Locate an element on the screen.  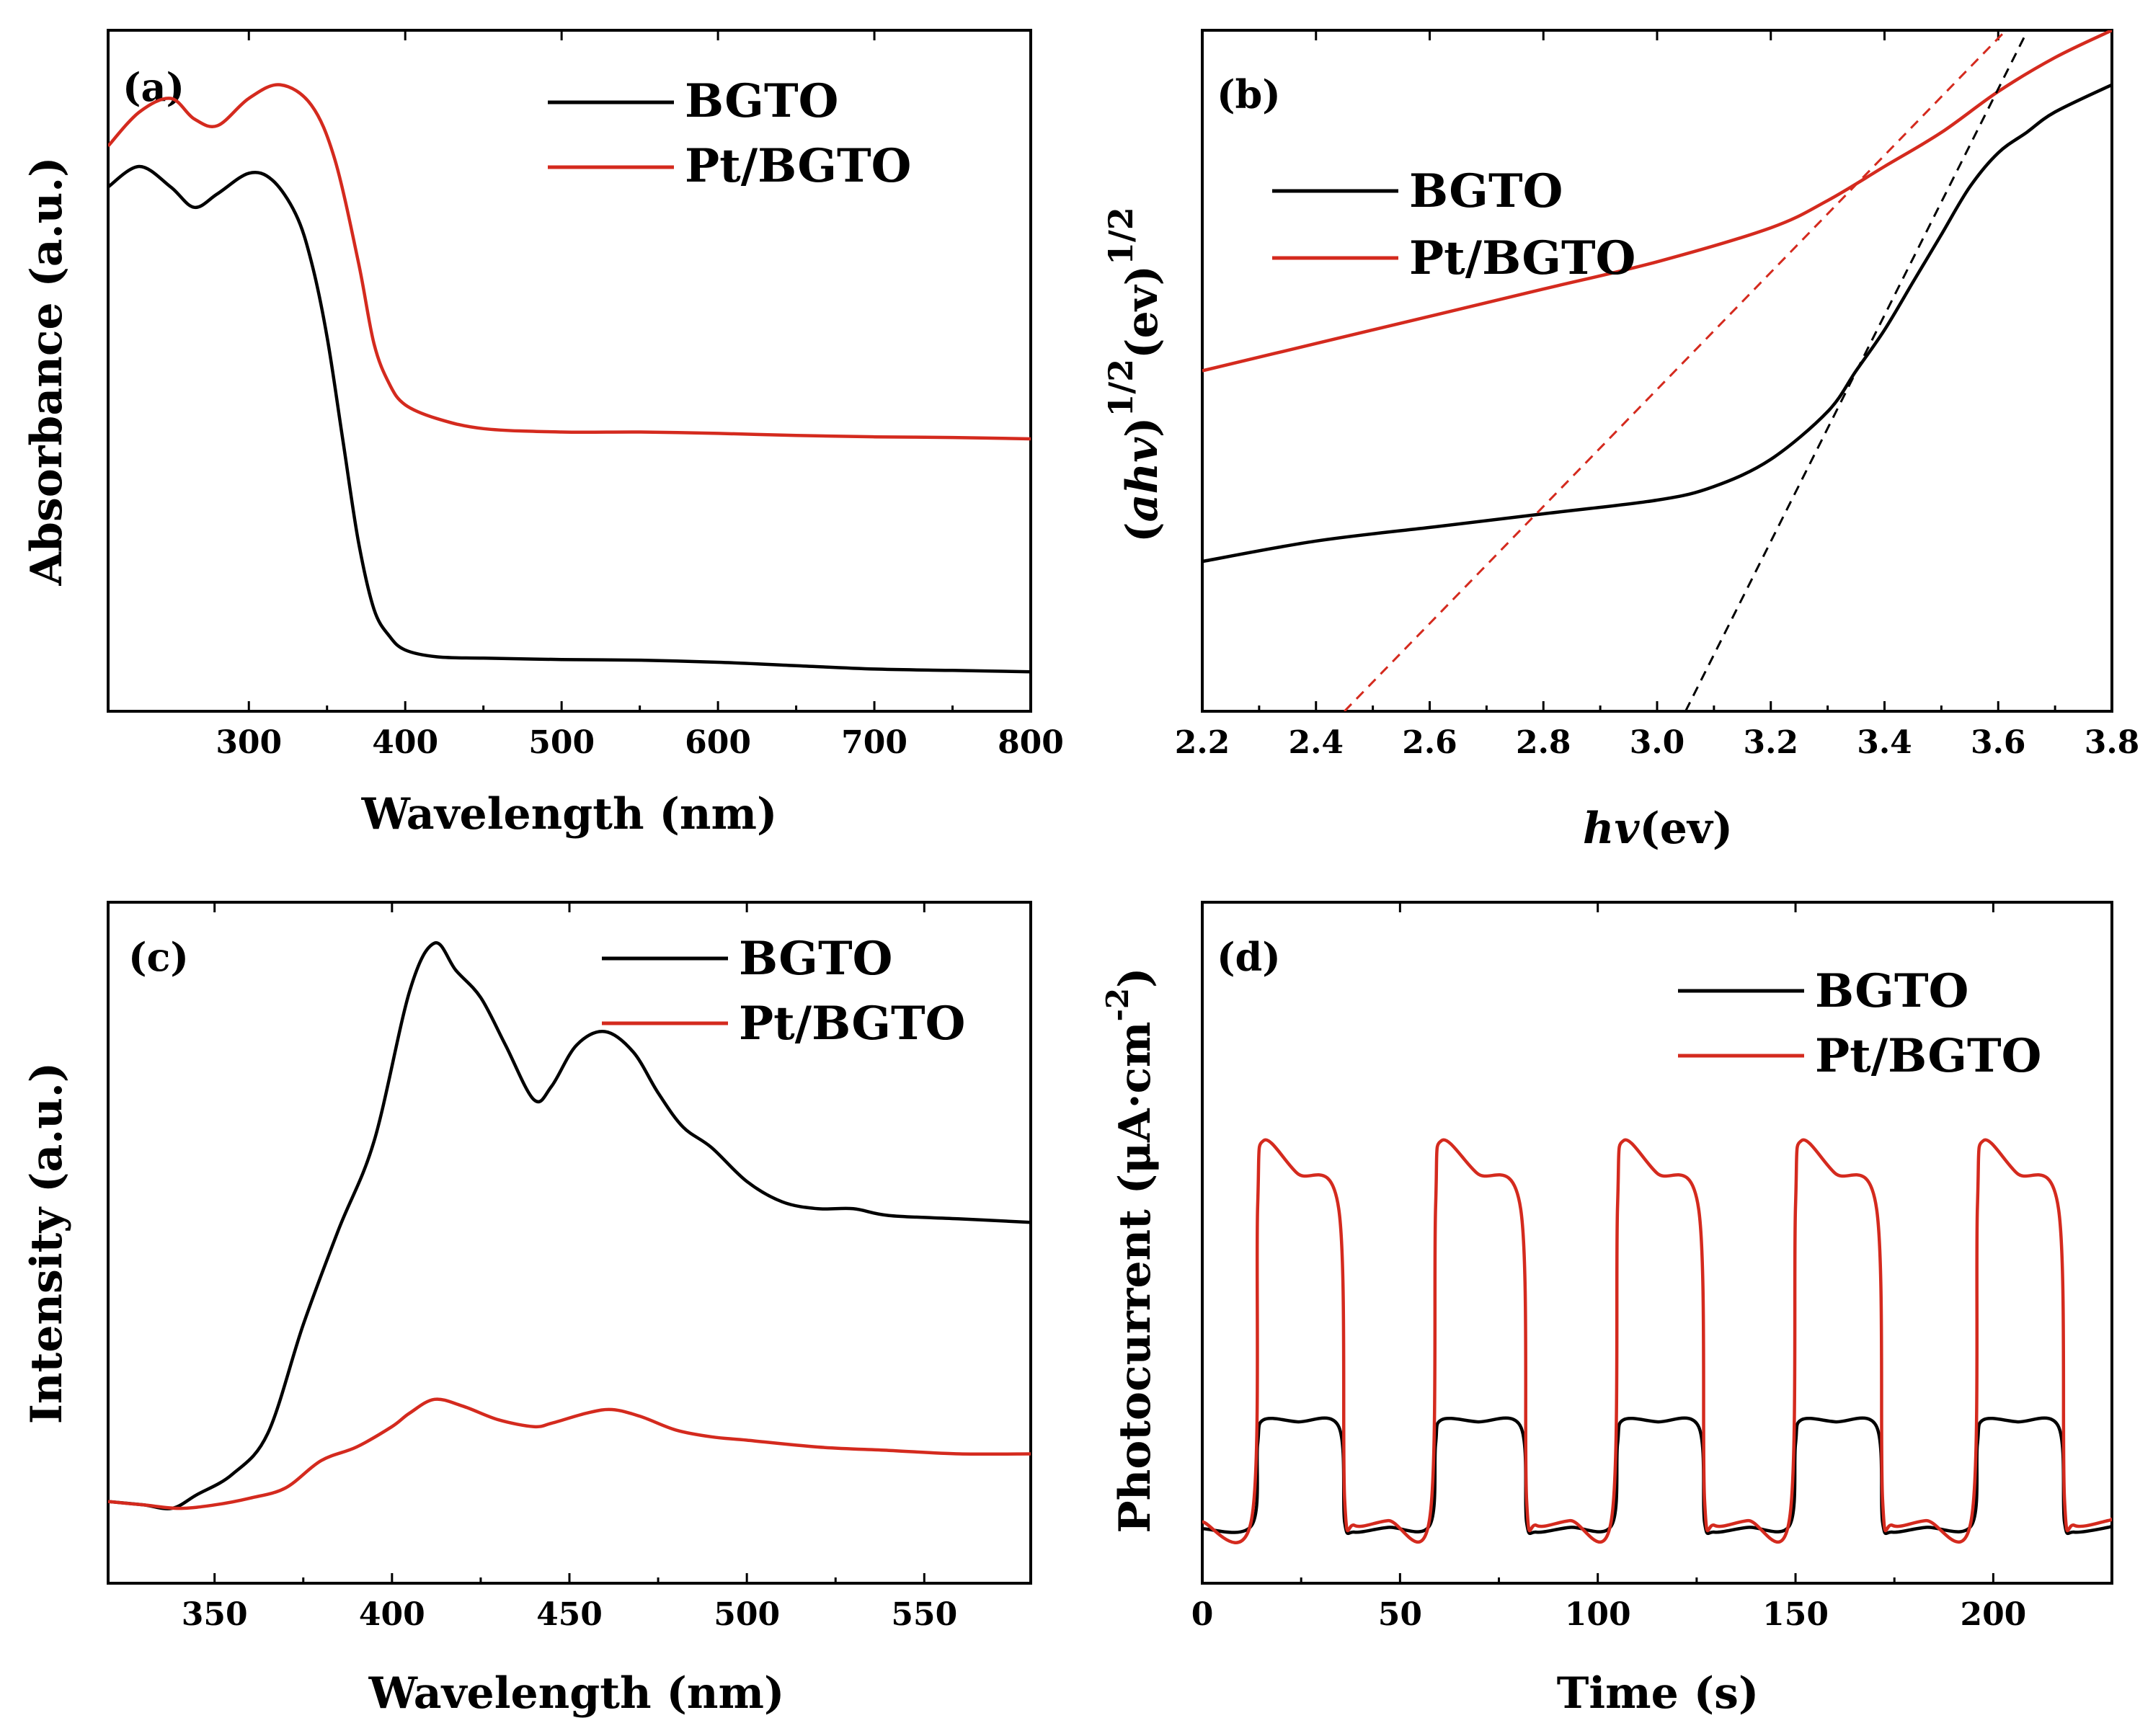
x-tick-label-c-4: 550 is located at coordinates (924, 1615).